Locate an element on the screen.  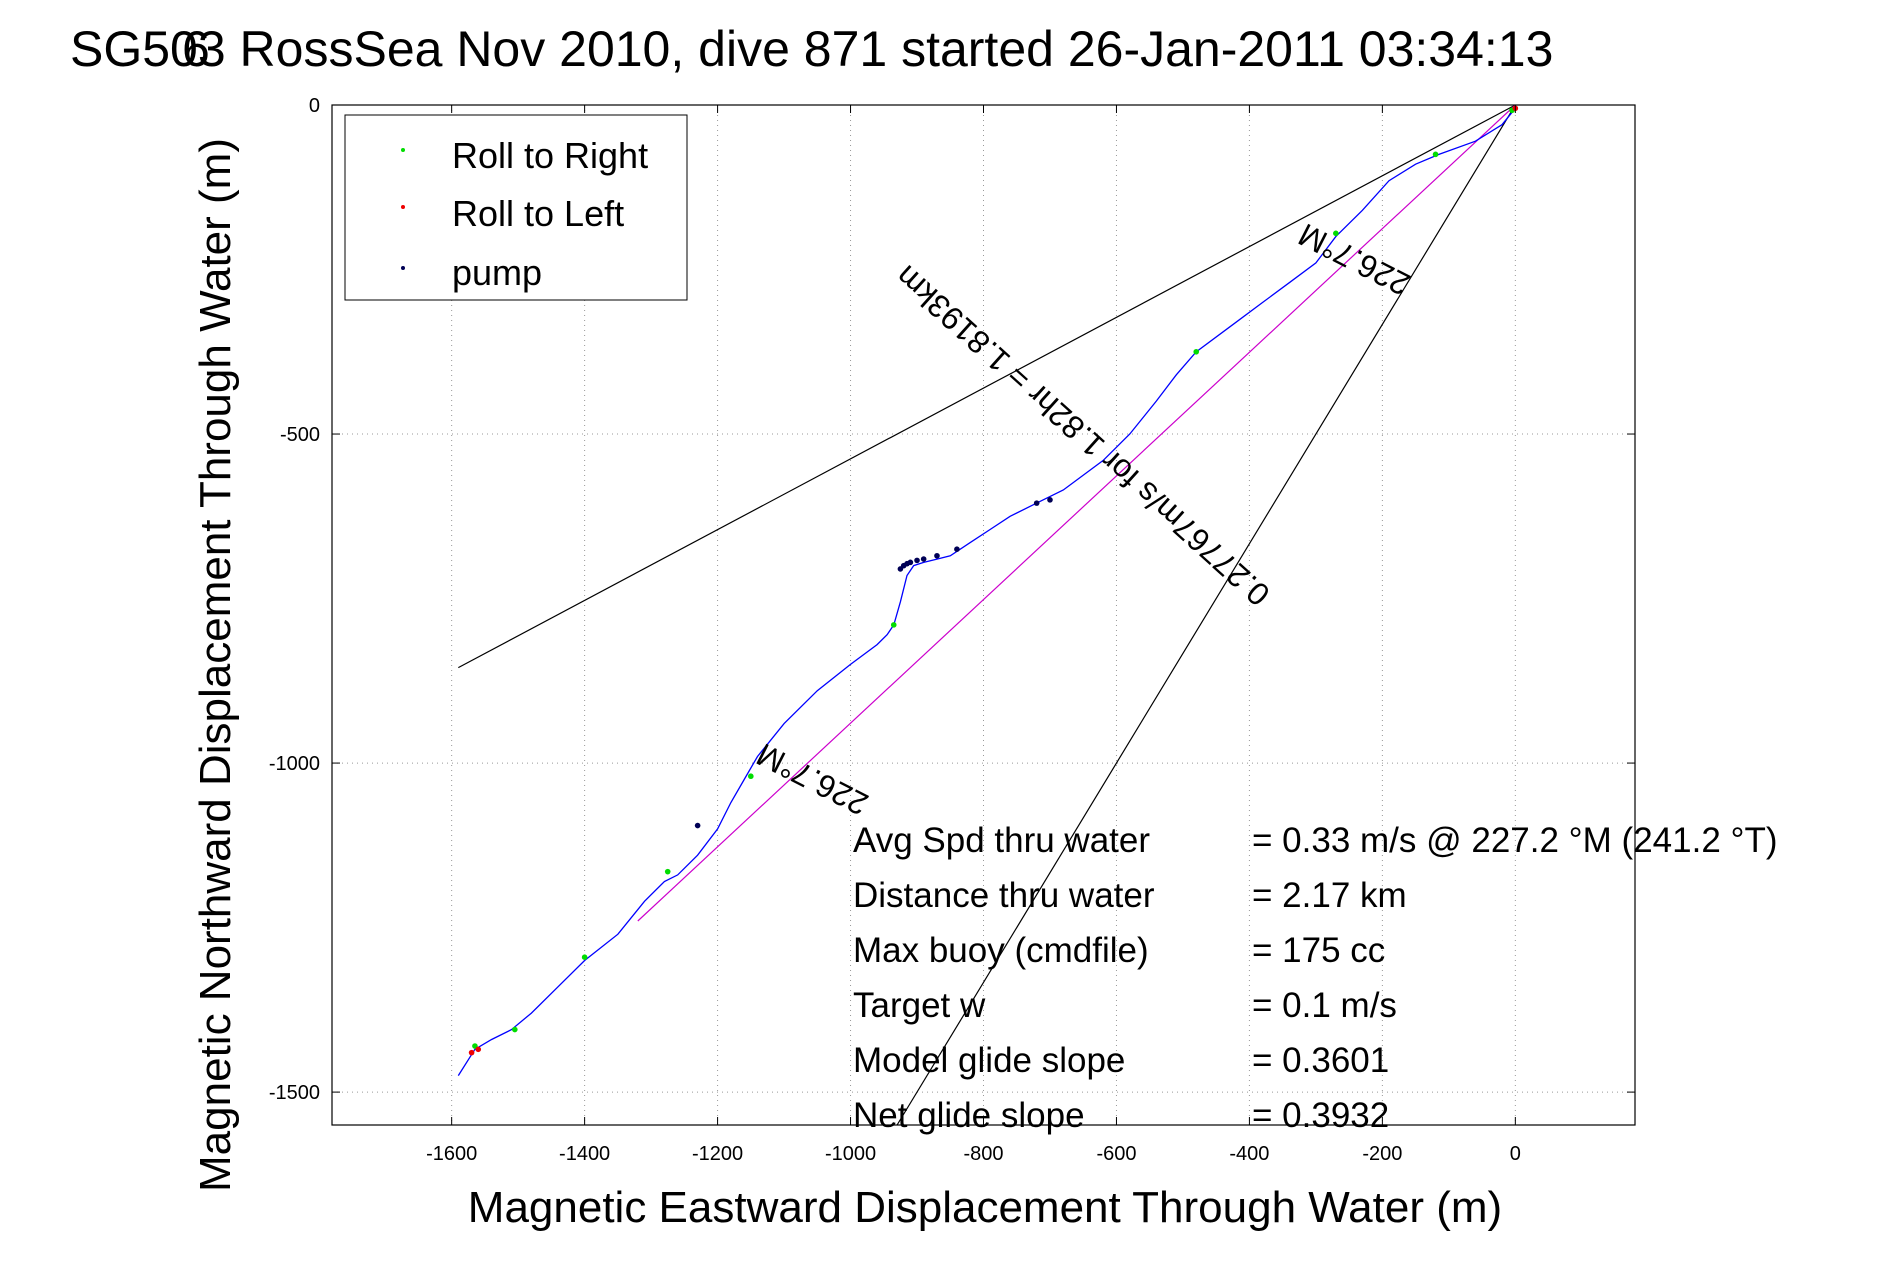
stat-value: = 0.33 m/s @ 227.2 °M (241.2 °T) is located at coordinates (1515, 840).